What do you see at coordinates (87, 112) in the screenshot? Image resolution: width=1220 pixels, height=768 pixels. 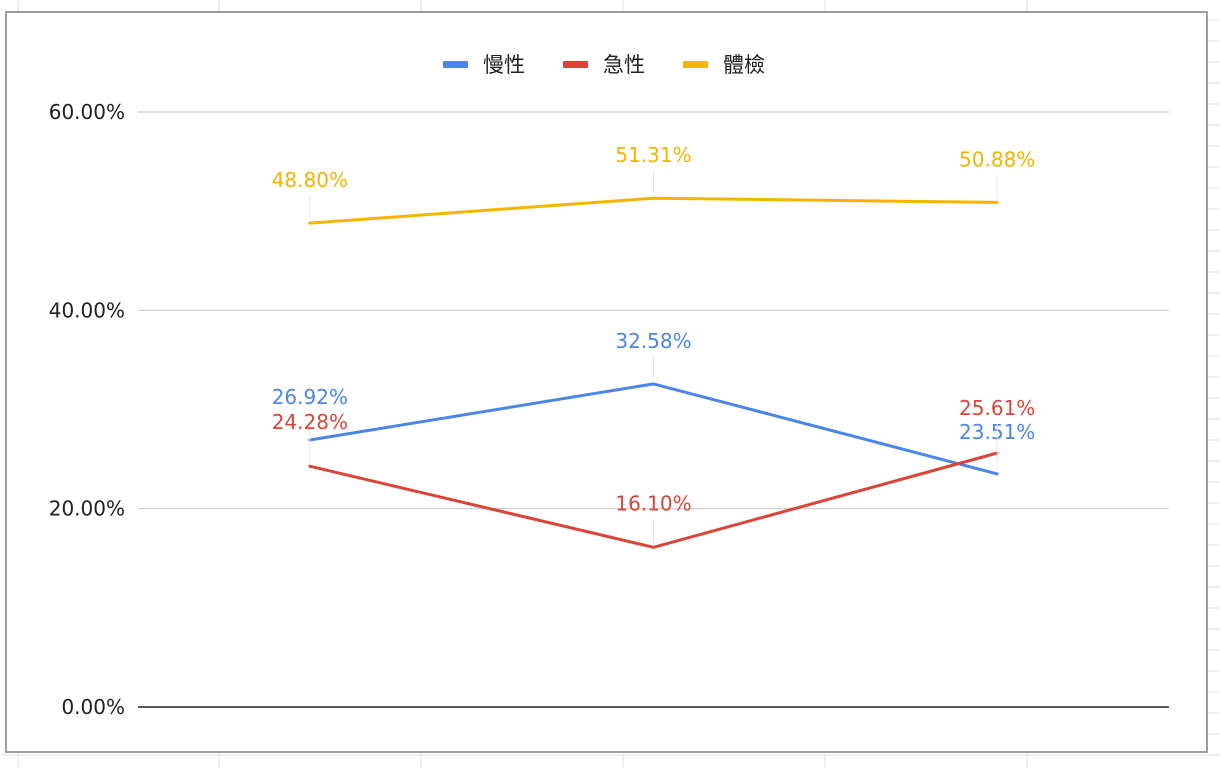 I see `y-tick-label: 60.00%` at bounding box center [87, 112].